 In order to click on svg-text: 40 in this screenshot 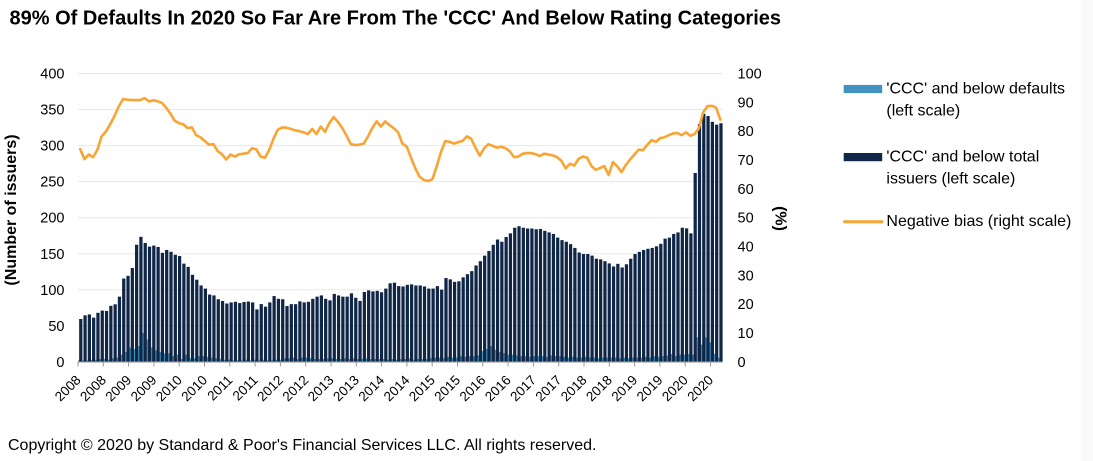, I will do `click(746, 248)`.